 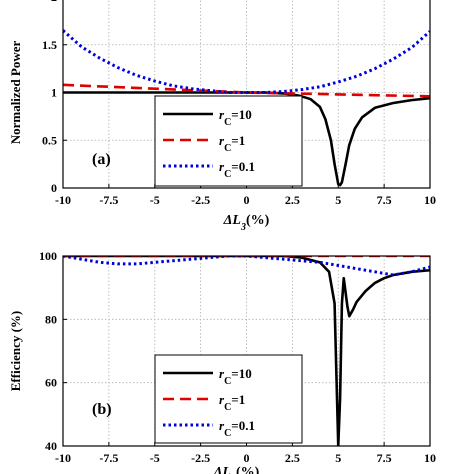 What do you see at coordinates (48, 256) in the screenshot?
I see `y-tick-label: 100` at bounding box center [48, 256].